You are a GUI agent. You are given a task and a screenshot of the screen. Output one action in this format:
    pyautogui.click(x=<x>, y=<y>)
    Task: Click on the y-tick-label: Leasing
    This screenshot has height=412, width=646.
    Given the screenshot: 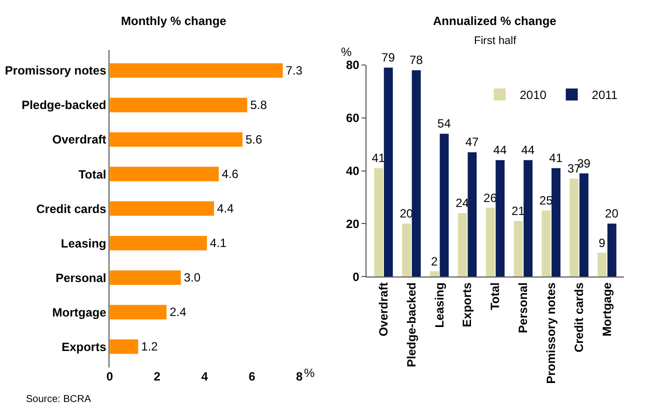 What is the action you would take?
    pyautogui.click(x=83, y=243)
    